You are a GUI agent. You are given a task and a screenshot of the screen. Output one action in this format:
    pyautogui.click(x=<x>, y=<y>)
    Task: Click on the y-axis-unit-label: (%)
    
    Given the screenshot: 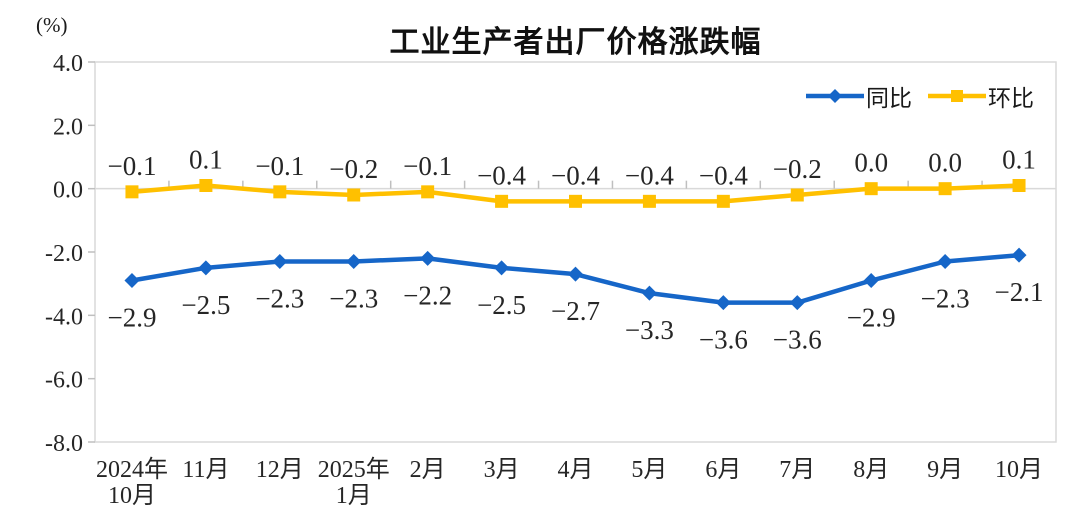 What is the action you would take?
    pyautogui.click(x=52, y=25)
    